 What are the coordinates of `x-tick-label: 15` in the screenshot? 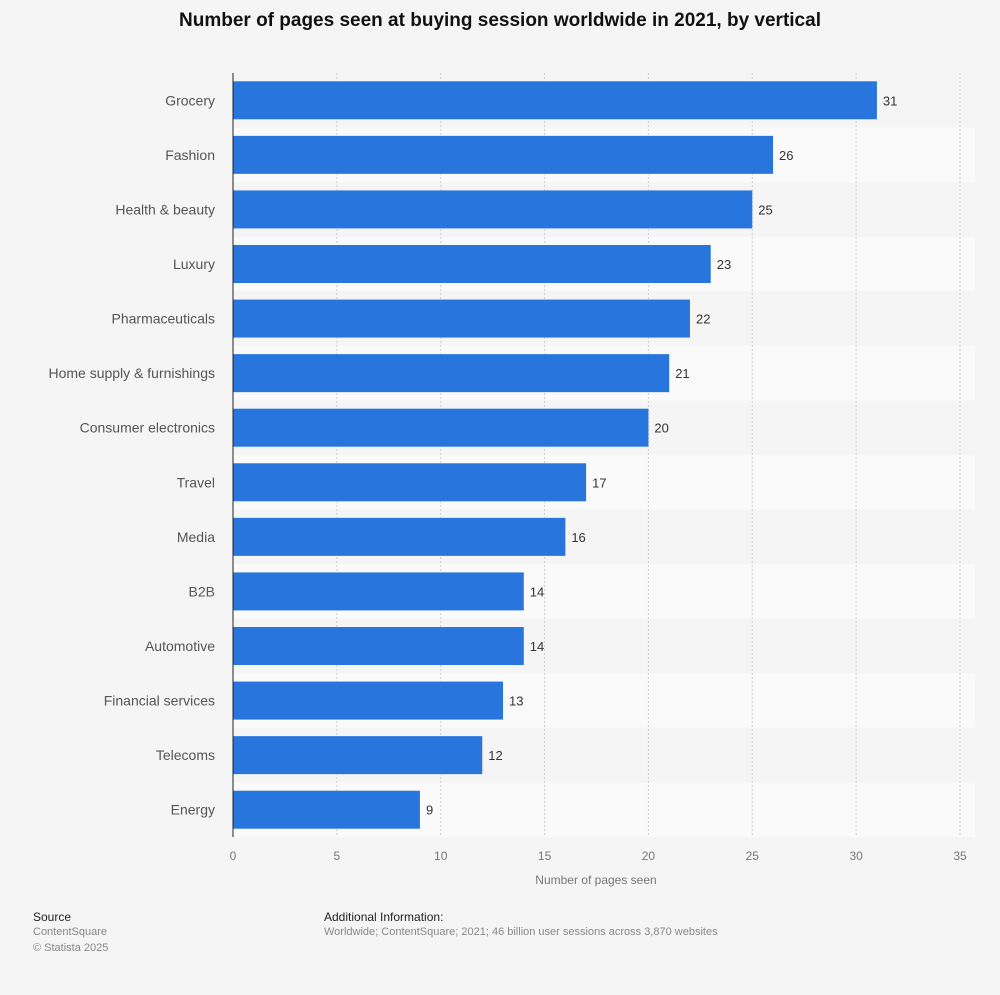 It's located at (545, 856).